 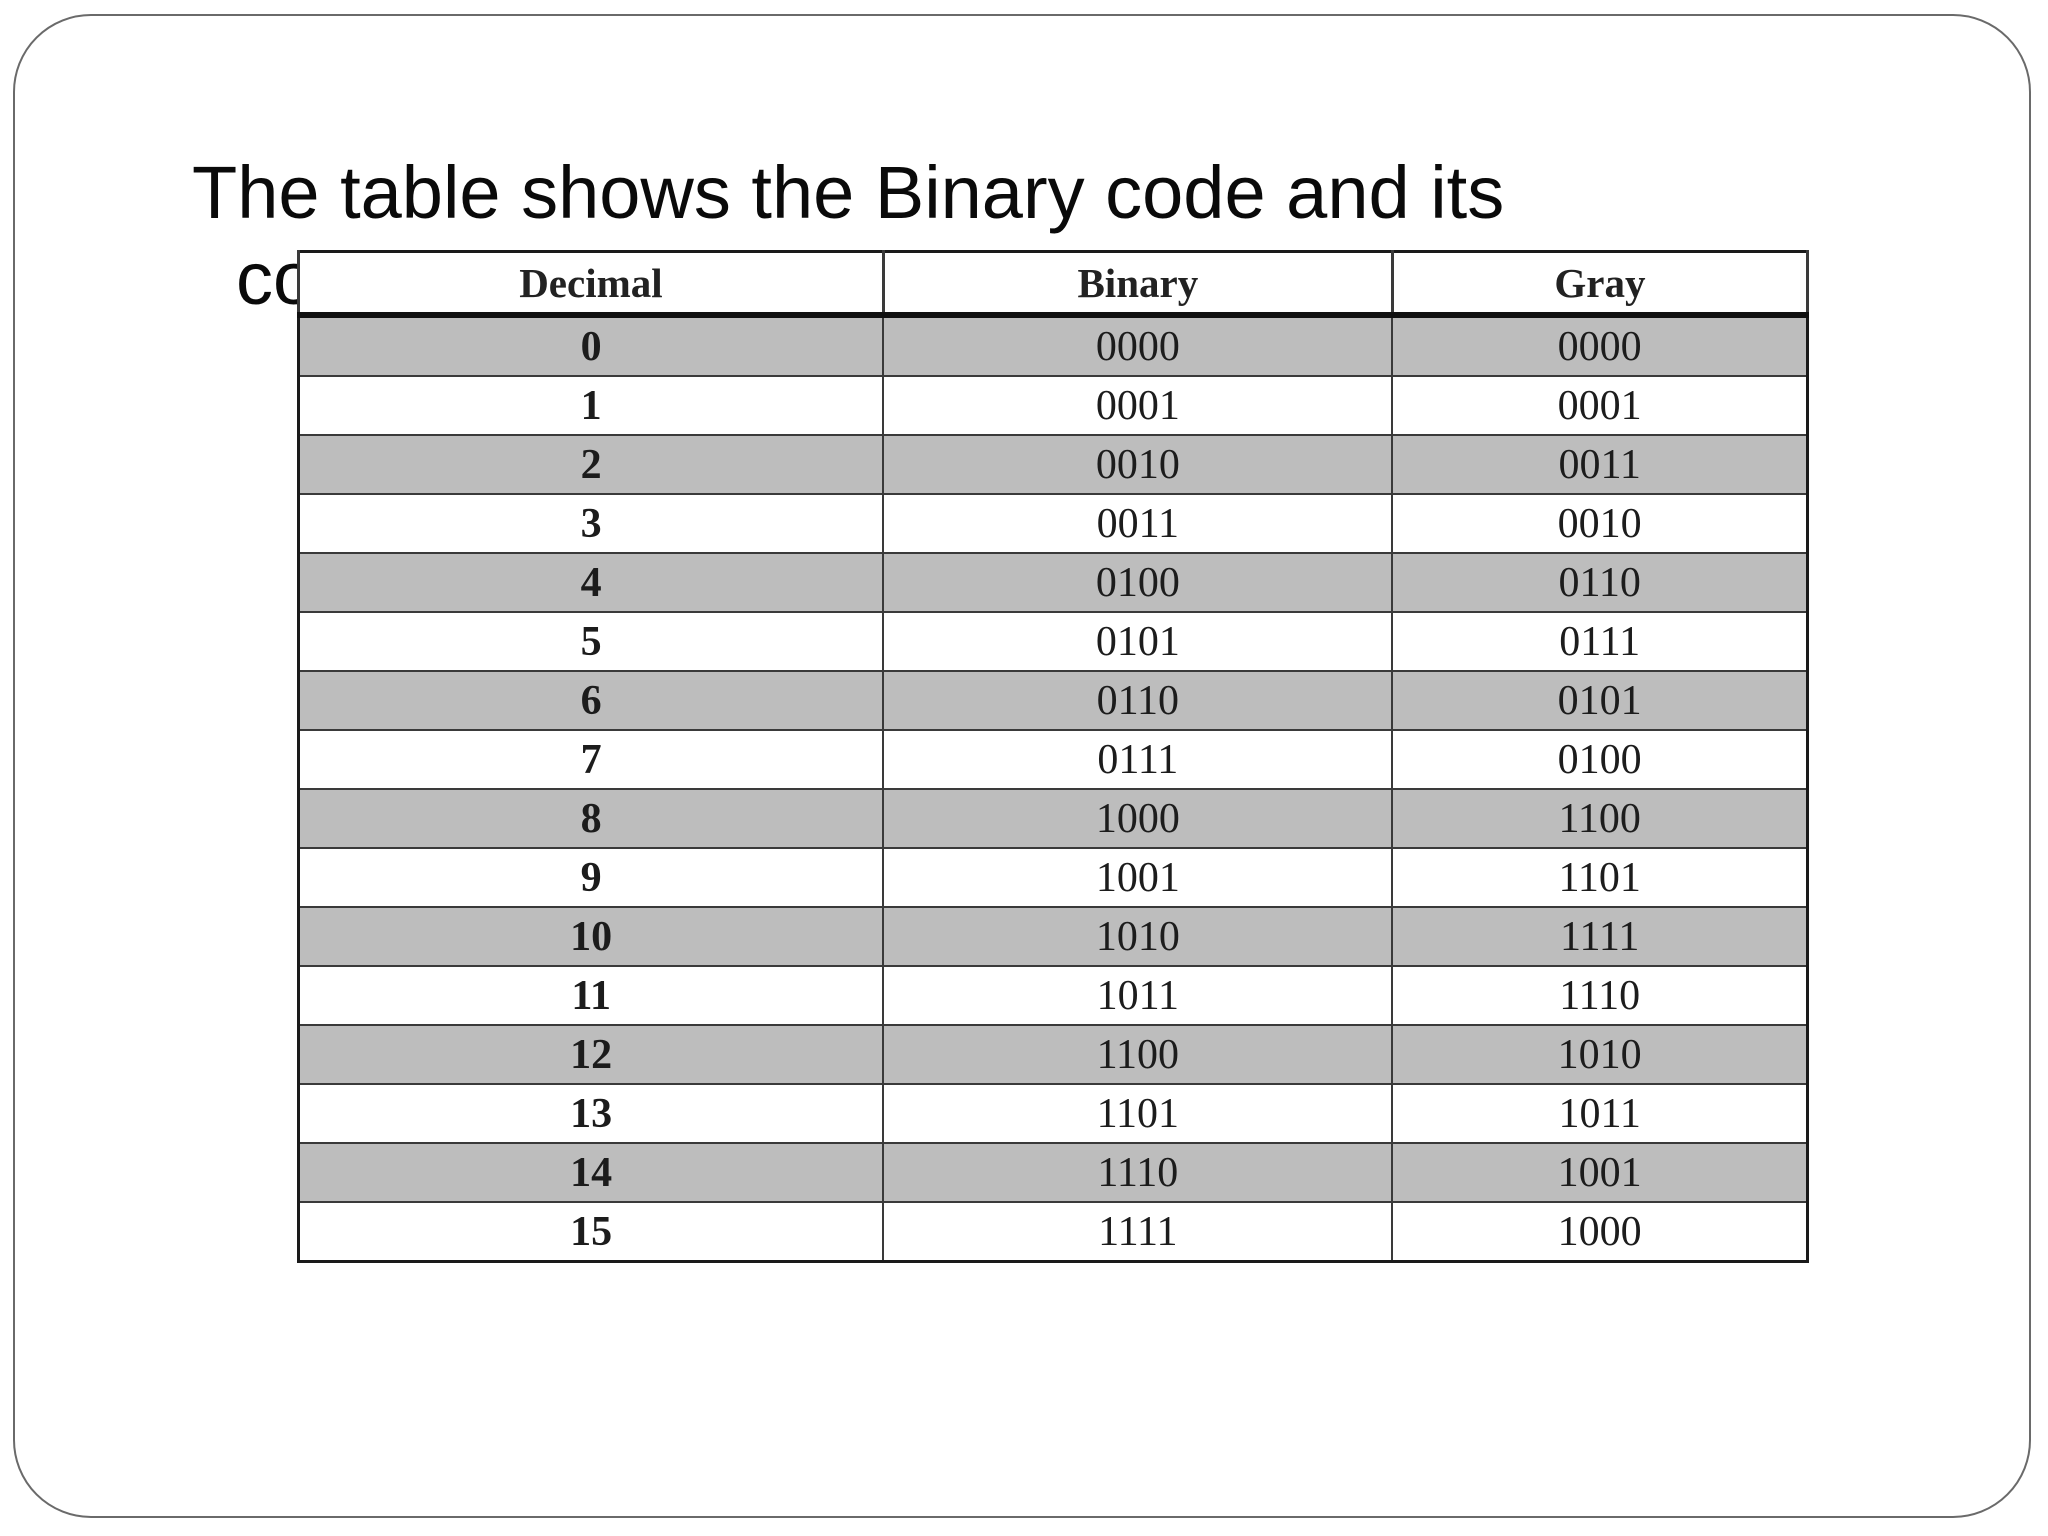 What do you see at coordinates (1138, 1113) in the screenshot?
I see `cell-binary: 1101` at bounding box center [1138, 1113].